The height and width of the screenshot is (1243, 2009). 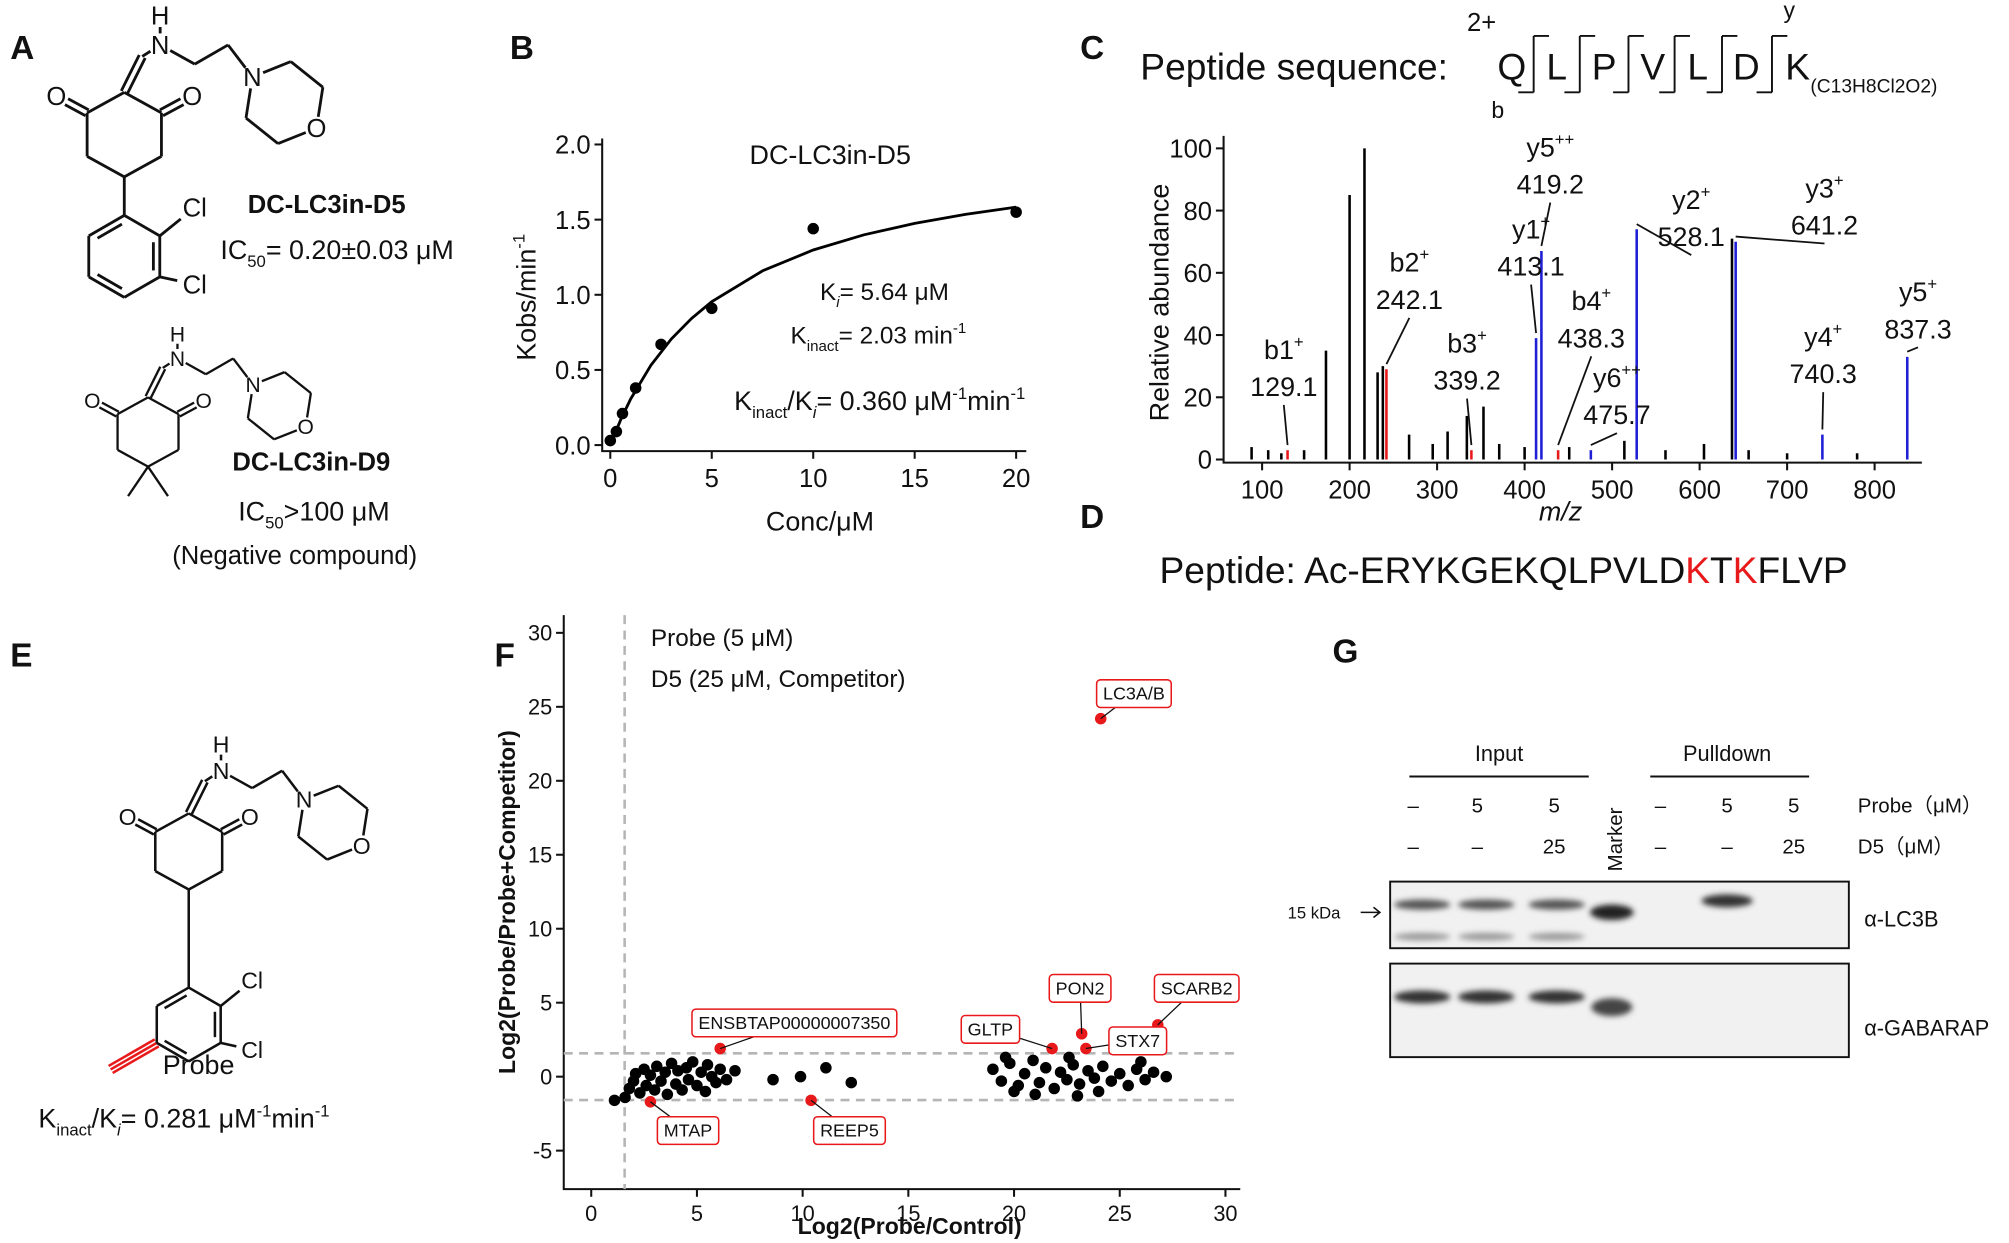 What do you see at coordinates (1561, 511) in the screenshot?
I see `text-part: m/z` at bounding box center [1561, 511].